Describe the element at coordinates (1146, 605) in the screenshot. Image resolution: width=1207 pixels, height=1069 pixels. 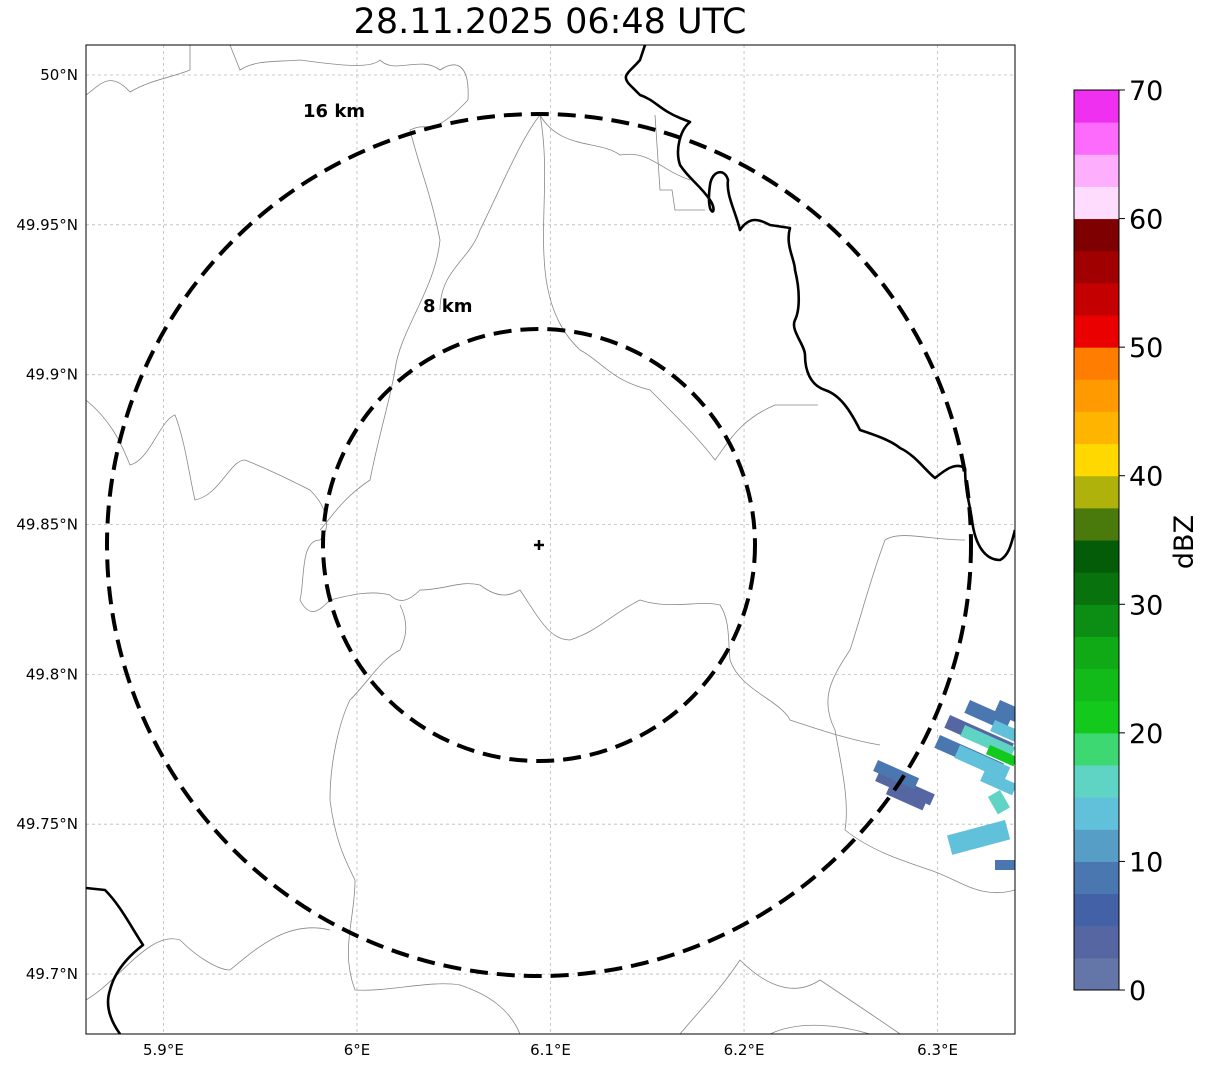
I see `colorbar-tick-label: 30` at that location.